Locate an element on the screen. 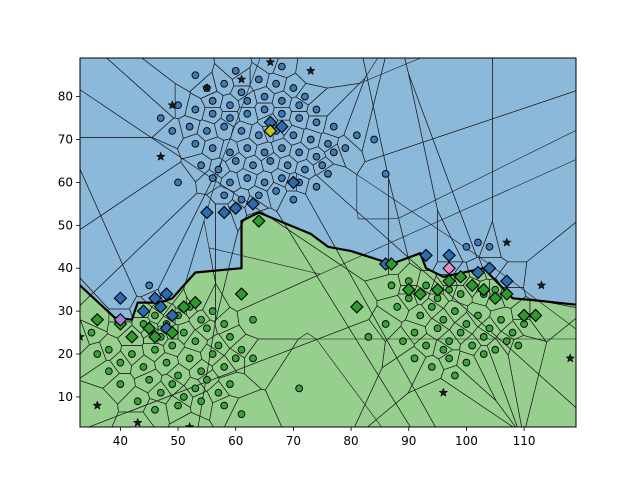  y-tick-label: 50 is located at coordinates (65, 225).